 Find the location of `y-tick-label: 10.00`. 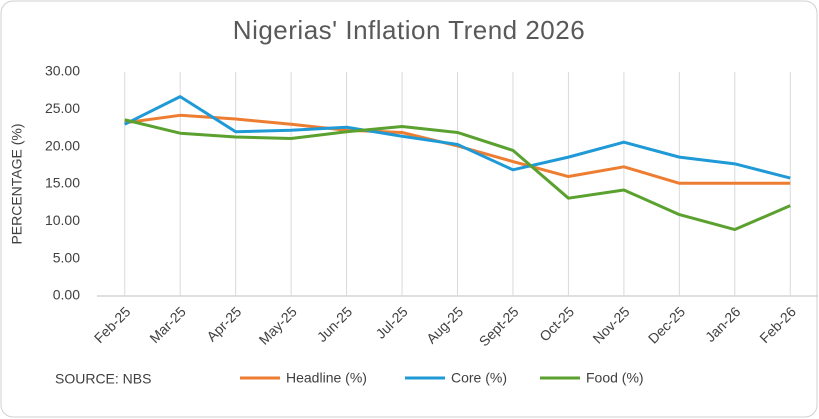

y-tick-label: 10.00 is located at coordinates (62, 220).